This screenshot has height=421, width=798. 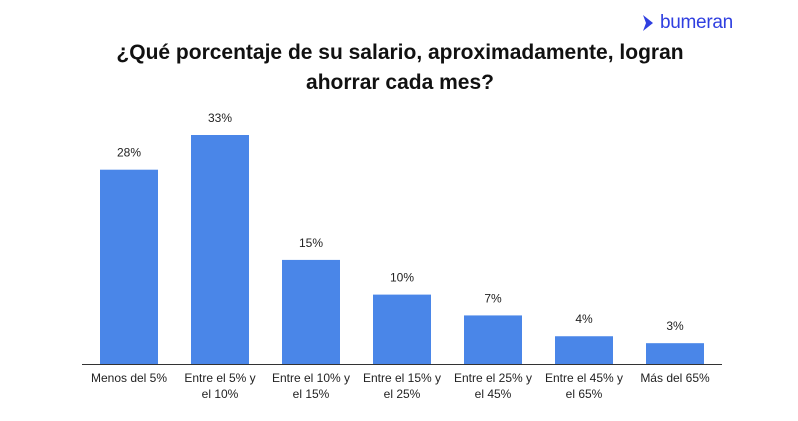 I want to click on category-label-0-0: Menos del 5%, so click(x=129, y=378).